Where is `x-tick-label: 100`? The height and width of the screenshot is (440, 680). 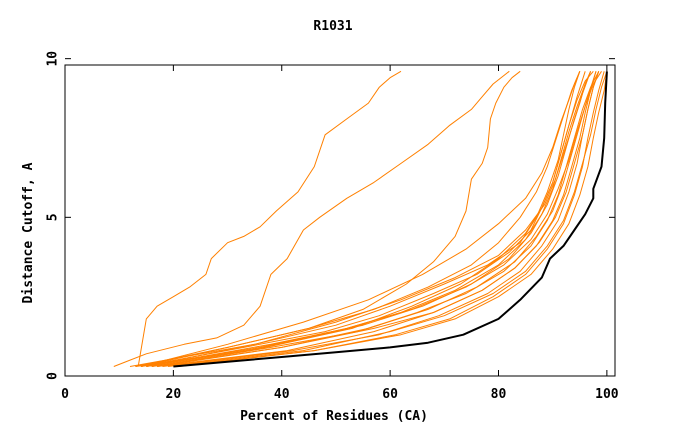
x-tick-label: 100 is located at coordinates (607, 394).